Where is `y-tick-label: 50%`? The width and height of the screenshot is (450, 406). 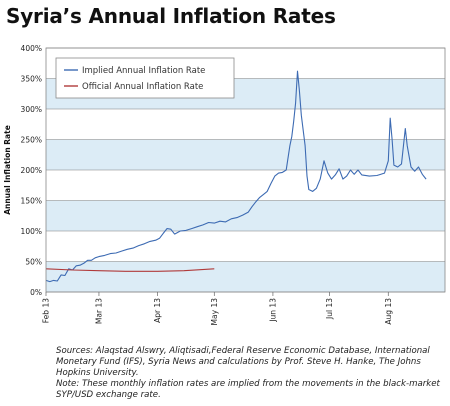
y-tick-label: 50% is located at coordinates (33, 262).